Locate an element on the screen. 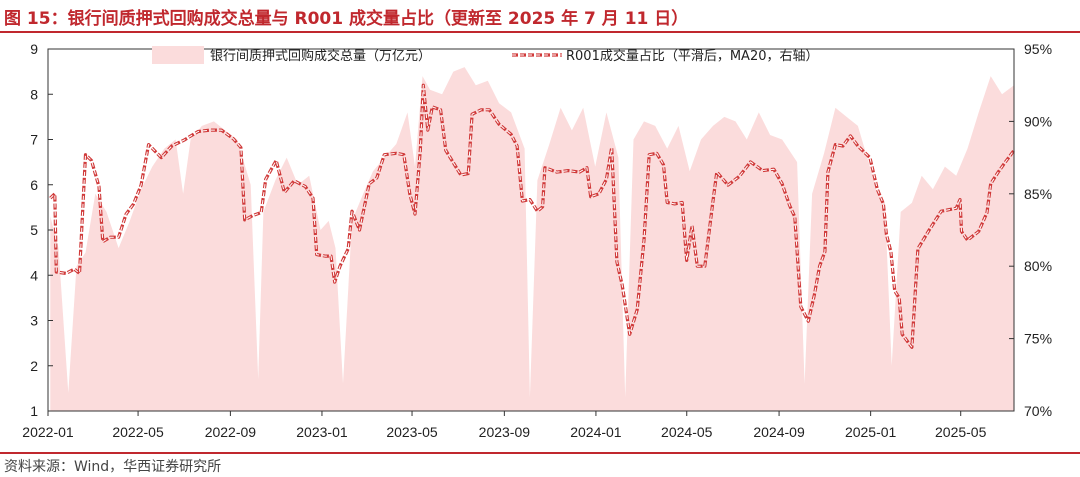 The width and height of the screenshot is (1080, 477). source-note: 资料来源：Wind，华西证券研究所 is located at coordinates (113, 467).